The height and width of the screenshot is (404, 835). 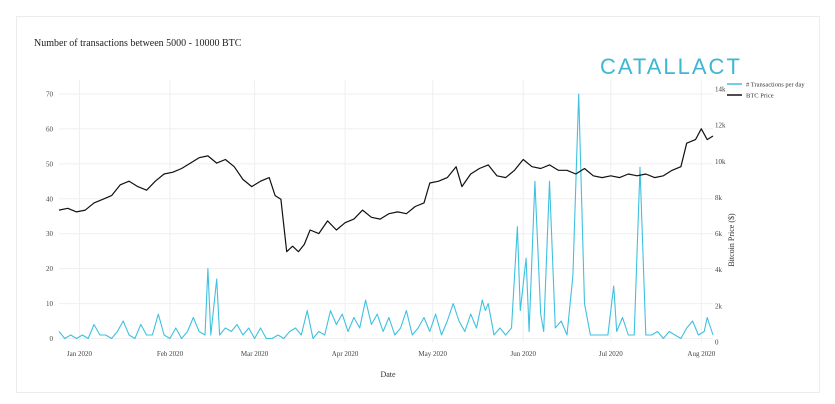 I want to click on catallact-logo: CATALLACT, so click(x=671, y=66).